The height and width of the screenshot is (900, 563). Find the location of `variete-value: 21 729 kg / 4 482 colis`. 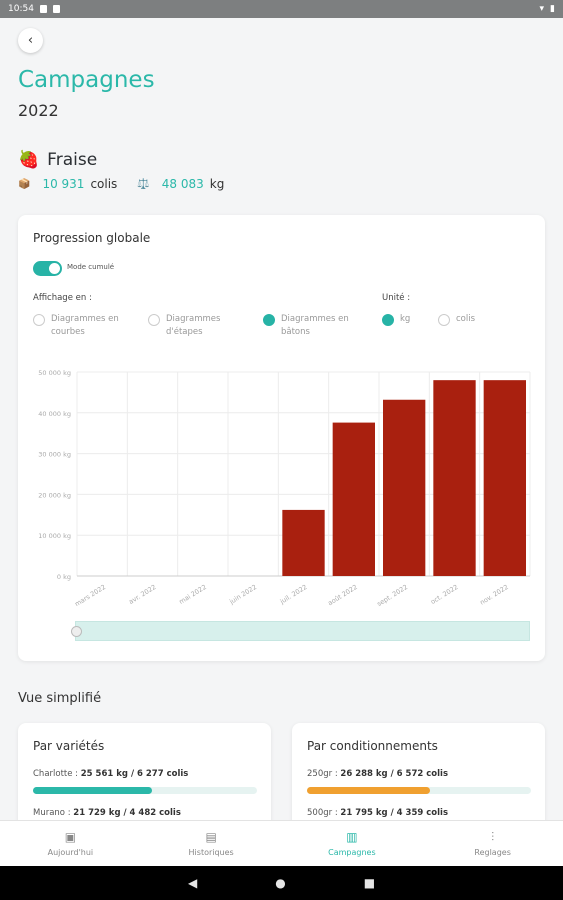

variete-value: 21 729 kg / 4 482 colis is located at coordinates (127, 813).